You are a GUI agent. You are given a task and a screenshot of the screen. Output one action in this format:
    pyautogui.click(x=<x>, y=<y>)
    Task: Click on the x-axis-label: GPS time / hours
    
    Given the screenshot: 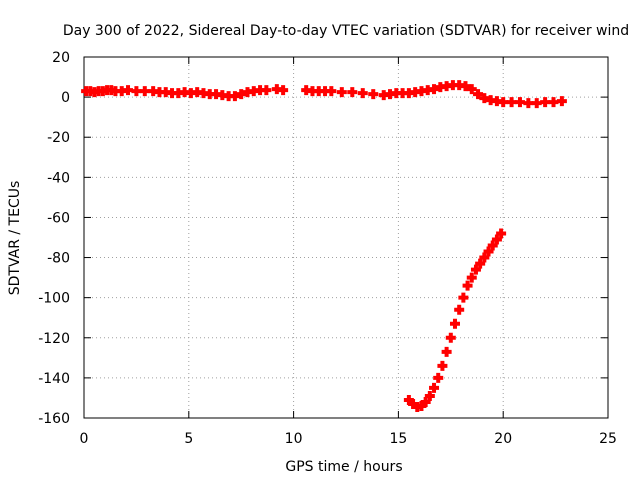 What is the action you would take?
    pyautogui.click(x=343, y=467)
    